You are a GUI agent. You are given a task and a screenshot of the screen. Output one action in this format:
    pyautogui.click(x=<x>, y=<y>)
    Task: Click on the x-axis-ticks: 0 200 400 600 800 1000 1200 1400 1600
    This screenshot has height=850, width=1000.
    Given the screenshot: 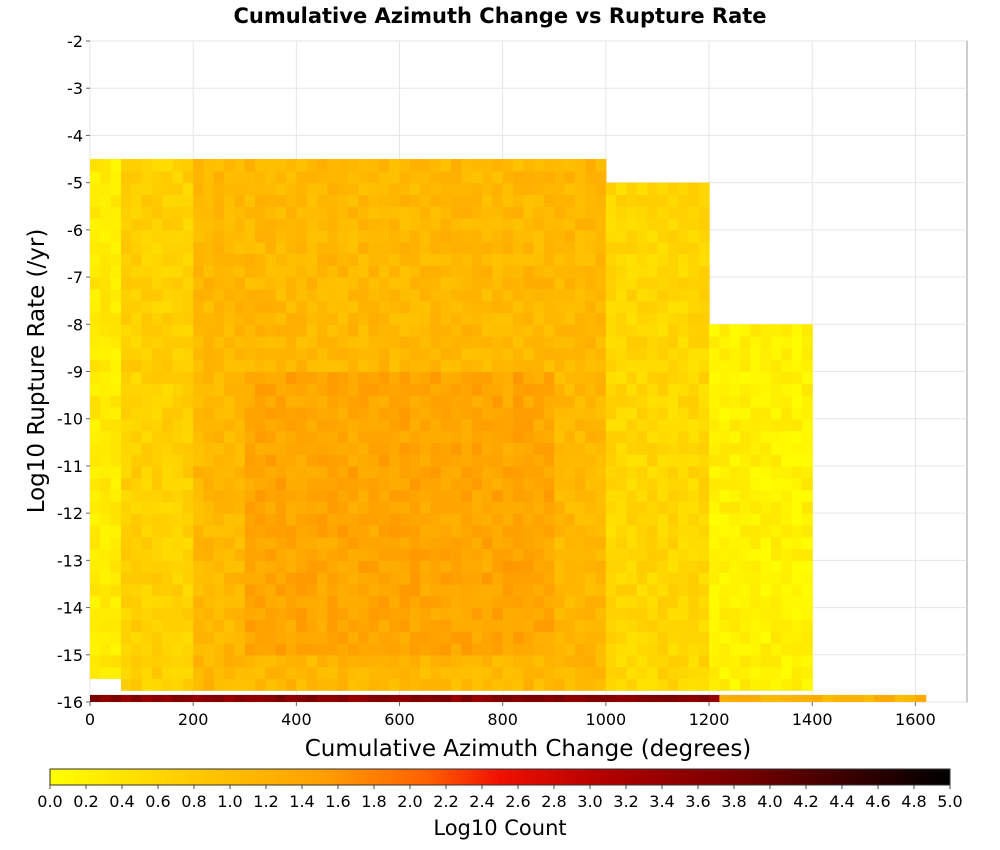 What is the action you would take?
    pyautogui.click(x=510, y=715)
    